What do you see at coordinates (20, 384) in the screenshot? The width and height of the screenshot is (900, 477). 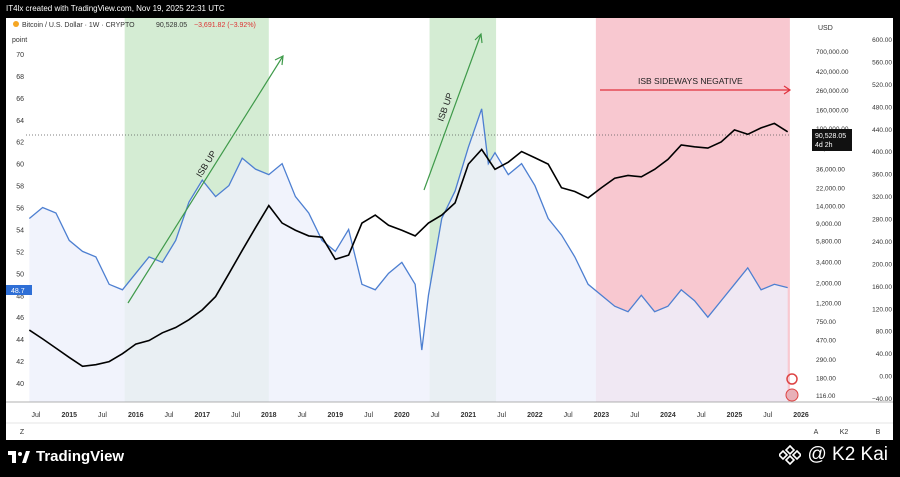 I see `left-tick-label: 40` at bounding box center [20, 384].